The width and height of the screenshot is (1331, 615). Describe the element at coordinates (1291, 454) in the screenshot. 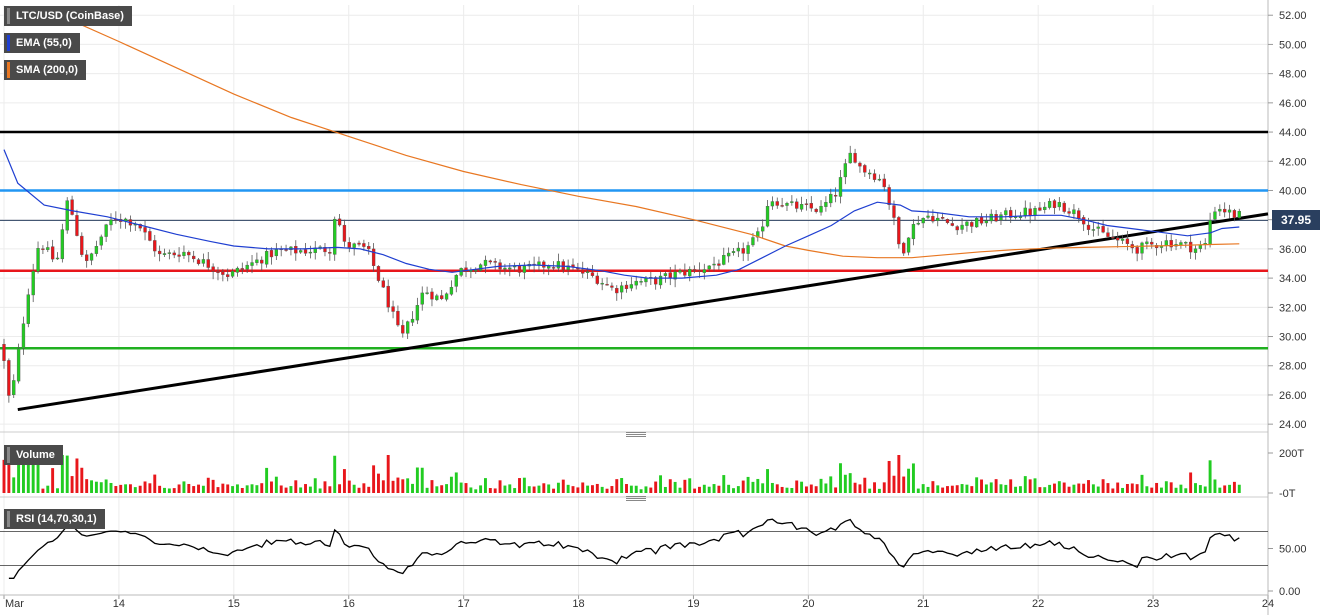

I see `volume-tick-label: 200T` at that location.